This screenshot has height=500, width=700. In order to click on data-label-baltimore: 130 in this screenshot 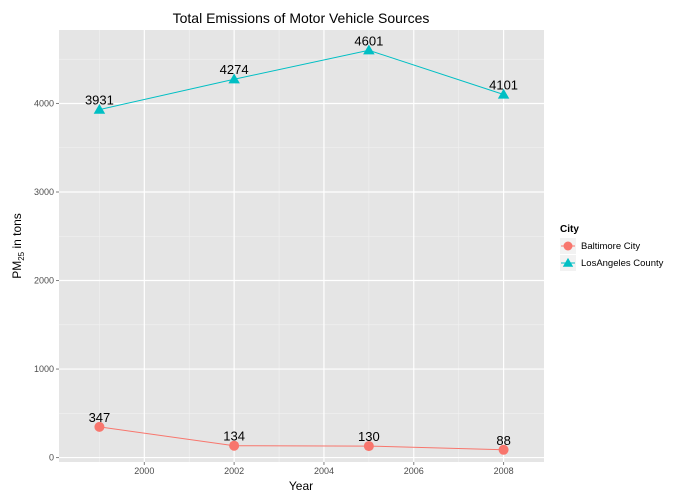, I will do `click(369, 436)`.